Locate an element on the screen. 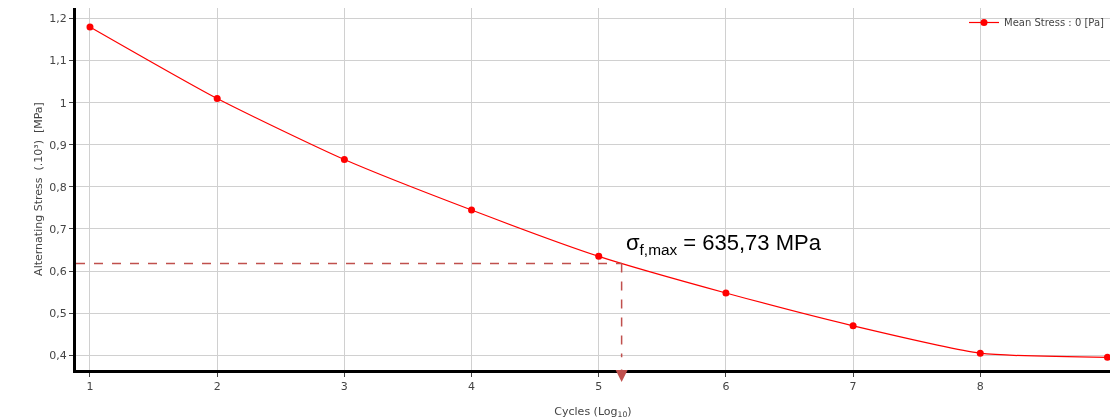 The height and width of the screenshot is (420, 1116). x-axis-title: Cycles (Log$_{10}$) is located at coordinates (593, 412).